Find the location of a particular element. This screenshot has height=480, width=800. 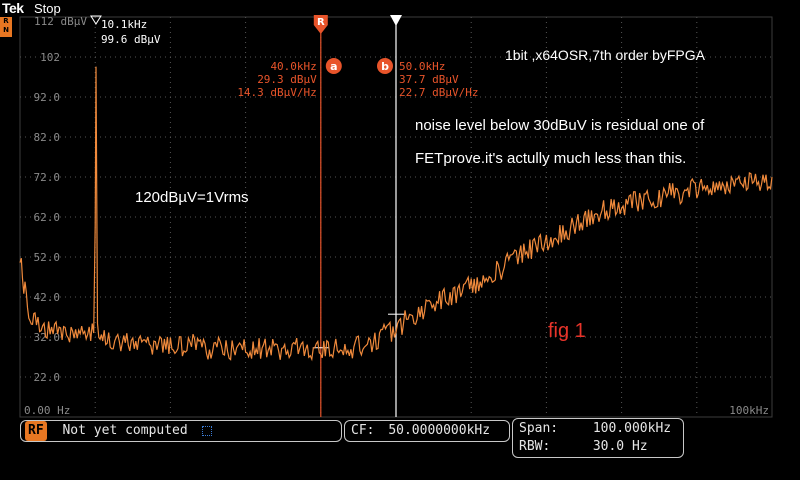

expand-icon is located at coordinates (206, 430).